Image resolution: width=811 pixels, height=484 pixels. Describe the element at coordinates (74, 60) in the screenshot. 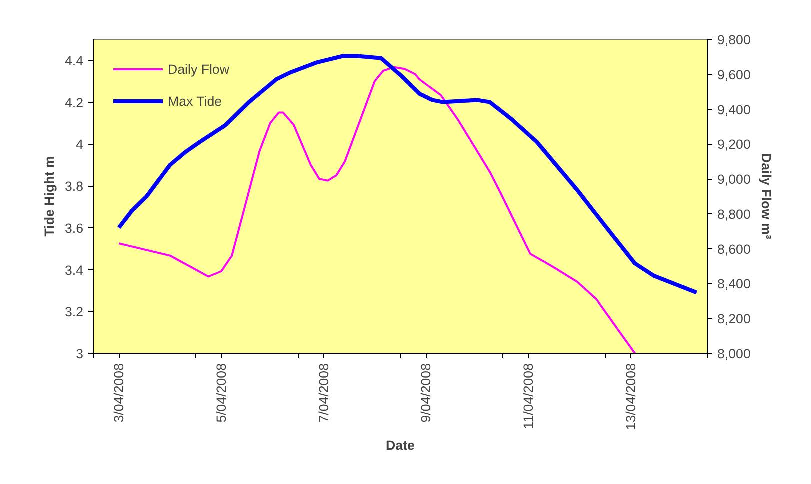

I see `y-tick-label: 4.4` at that location.